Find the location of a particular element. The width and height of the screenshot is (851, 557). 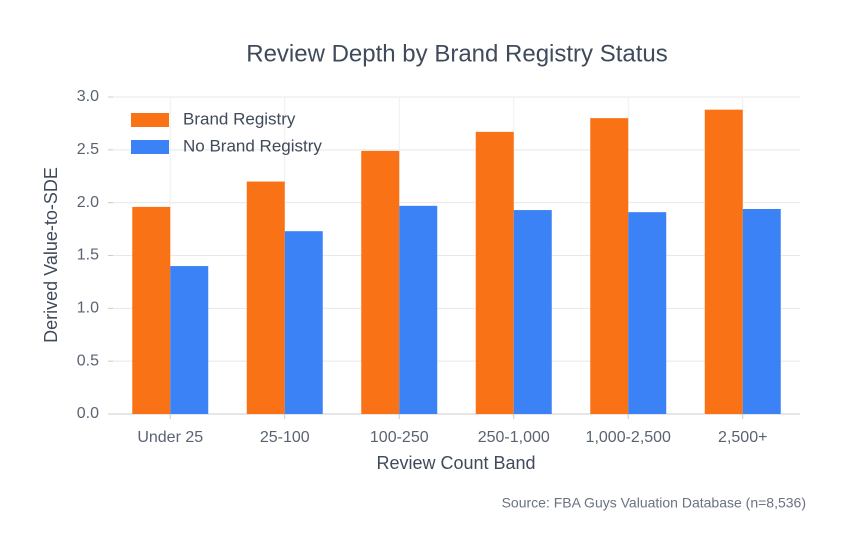

y-tick-label: 2.0 is located at coordinates (88, 202).